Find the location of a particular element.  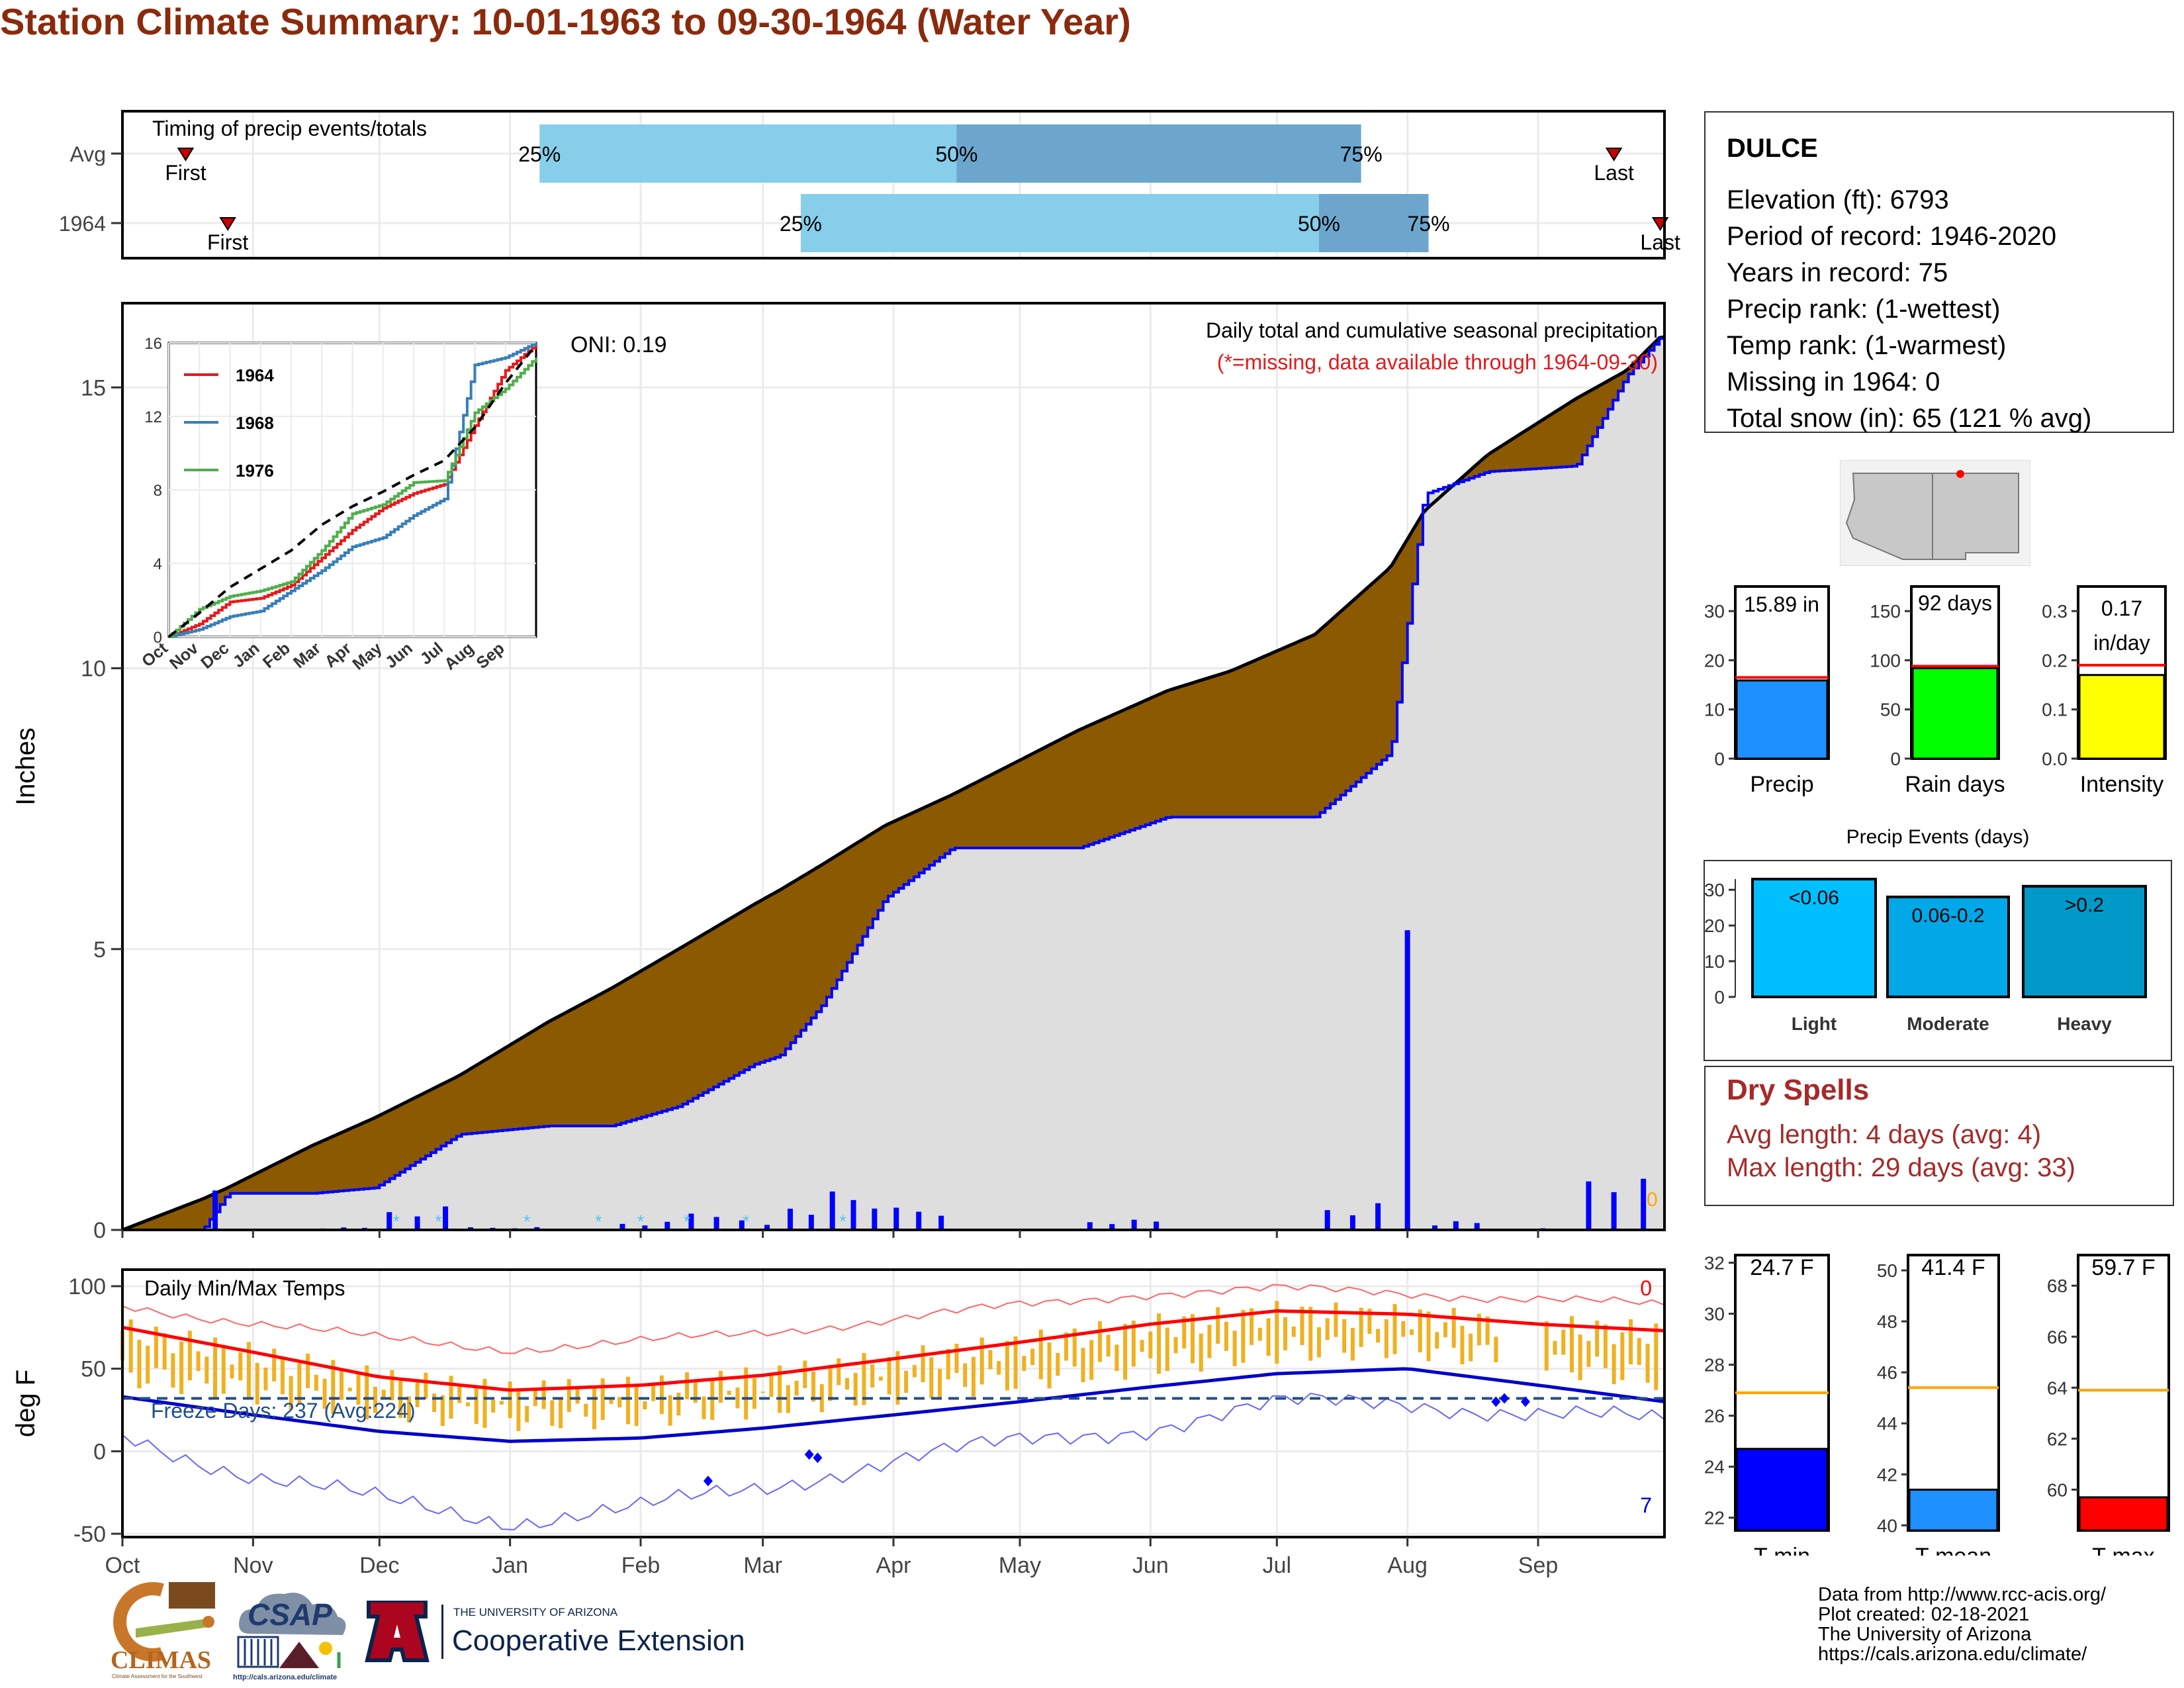

tmean-summary-ytick-label: 42 is located at coordinates (1887, 1474).